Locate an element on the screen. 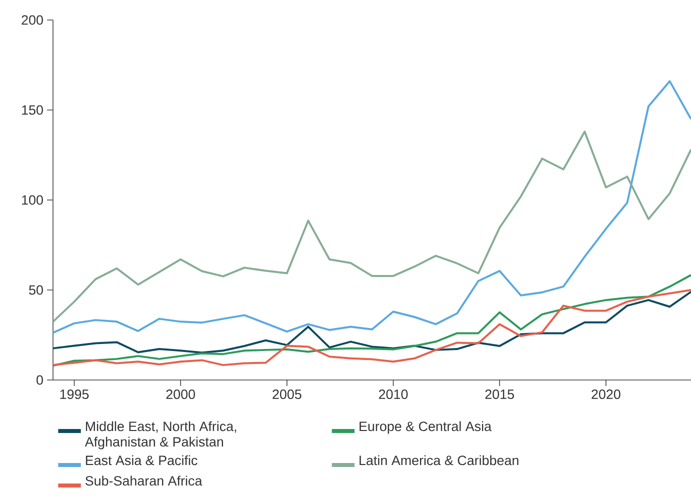 The image size is (691, 502). legend-label: Europe & Central Asia is located at coordinates (426, 427).